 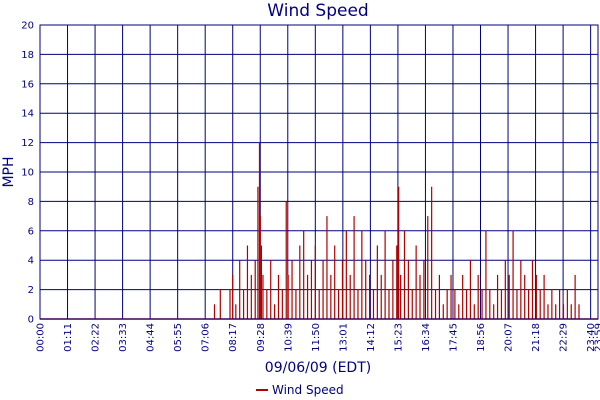 I want to click on y-axis-label: MPH, so click(x=9, y=171).